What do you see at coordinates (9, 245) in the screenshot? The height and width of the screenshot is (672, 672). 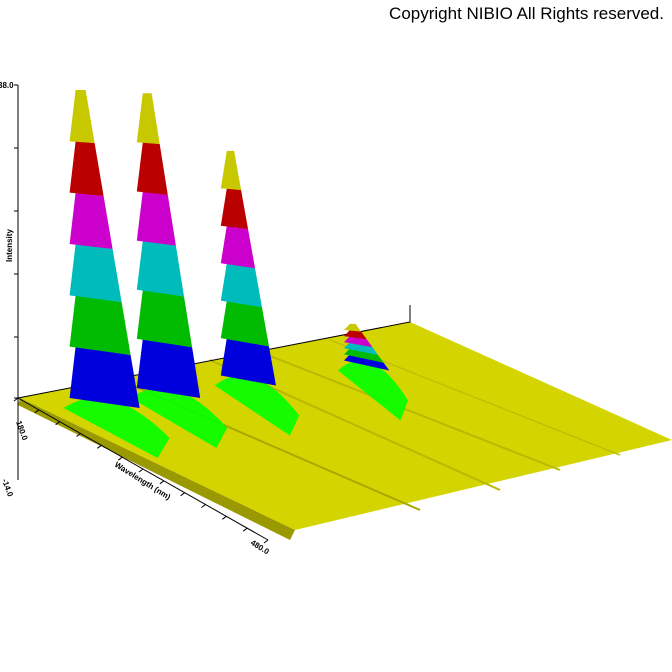 I see `z-axis-title: Intensity` at bounding box center [9, 245].